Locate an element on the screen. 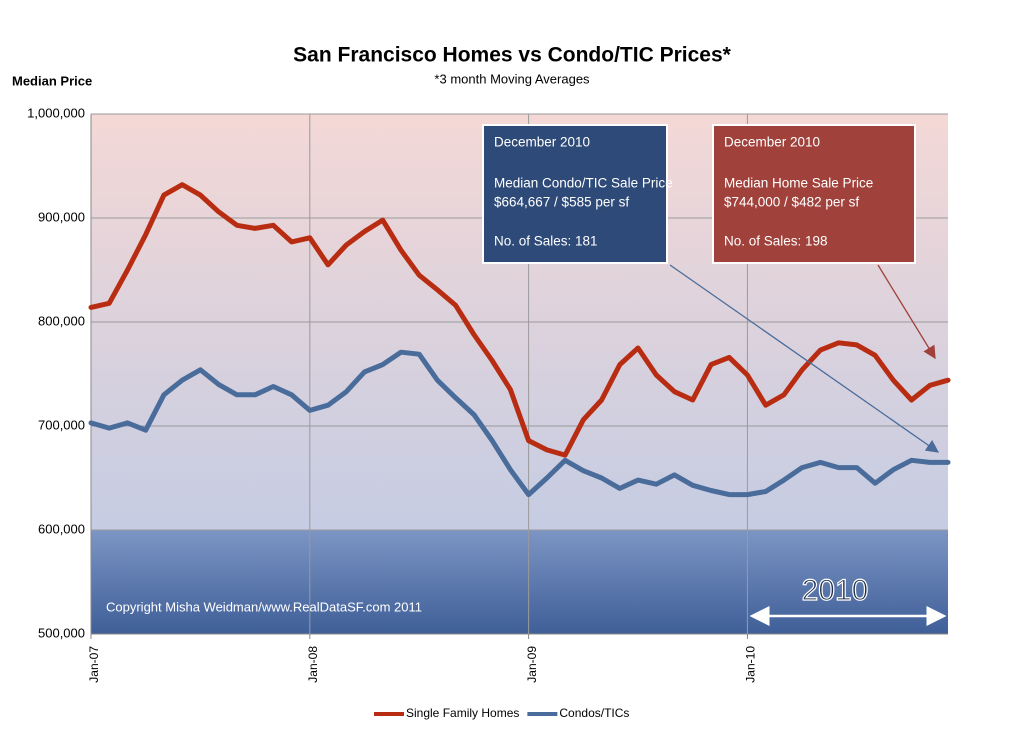 This screenshot has height=738, width=1024. x-tick-label: Jan-10 is located at coordinates (751, 664).